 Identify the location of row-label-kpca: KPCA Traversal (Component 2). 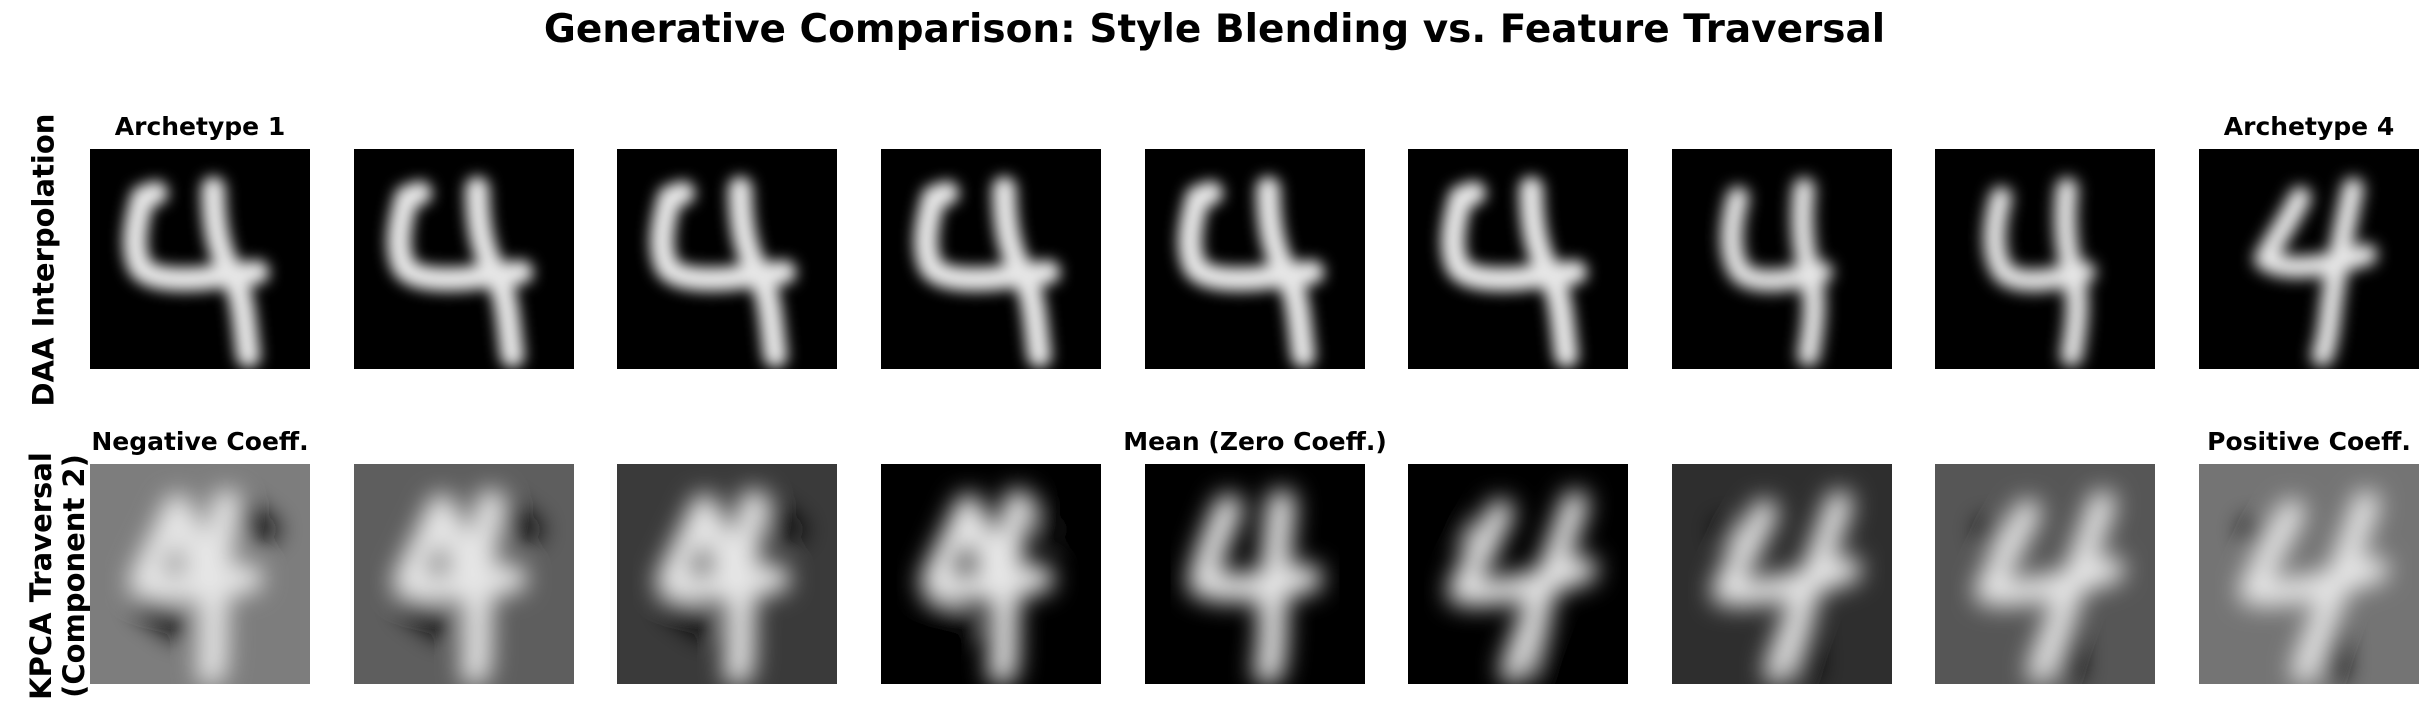
(57, 576).